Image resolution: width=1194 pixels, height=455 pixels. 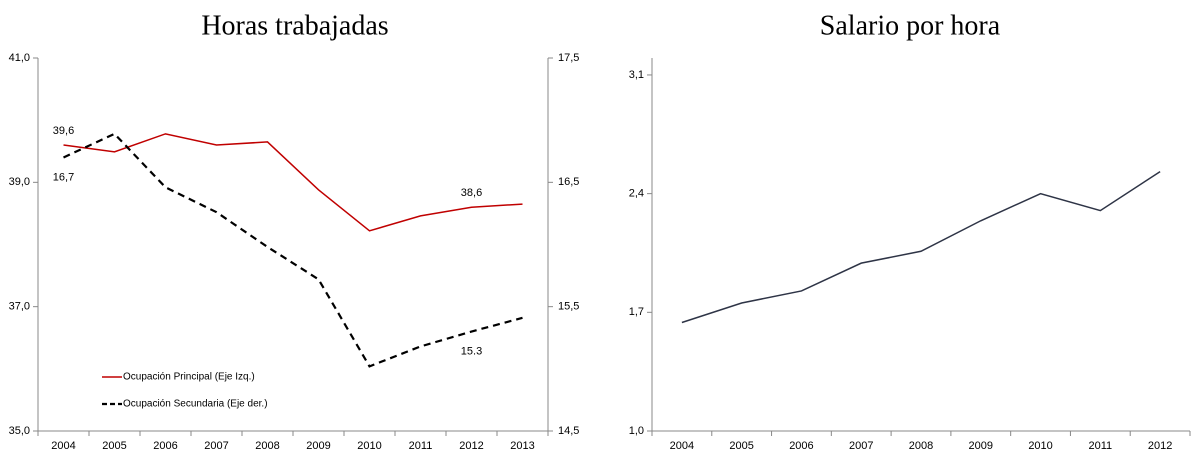 What do you see at coordinates (636, 75) in the screenshot?
I see `y-tick-label: 3,1` at bounding box center [636, 75].